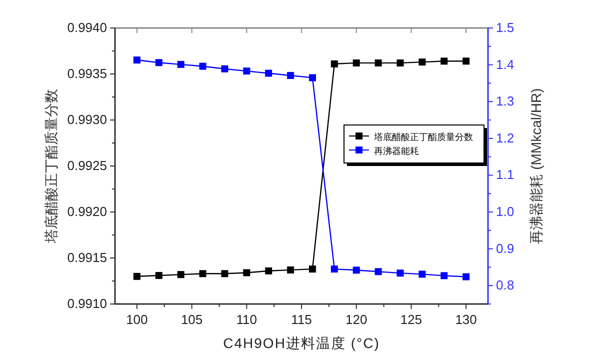  Describe the element at coordinates (87, 303) in the screenshot. I see `y-tick-label: 0.9910` at that location.